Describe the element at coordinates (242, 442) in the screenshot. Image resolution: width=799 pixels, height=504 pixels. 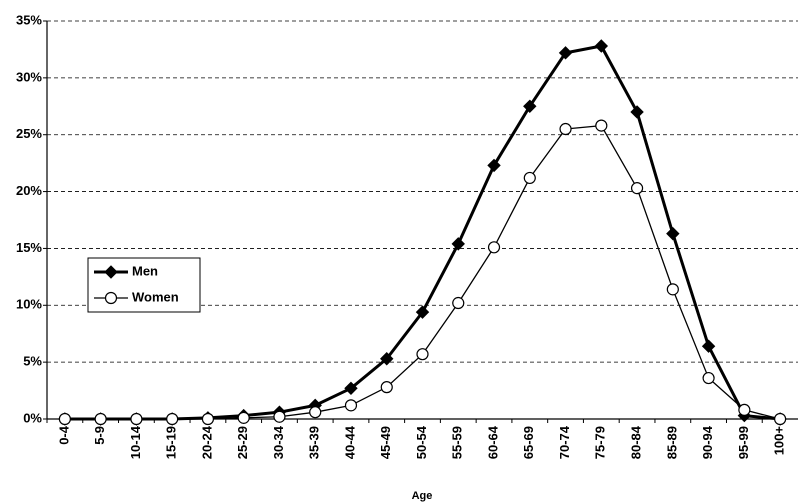
I see `x-tick-label: 25-29` at that location.